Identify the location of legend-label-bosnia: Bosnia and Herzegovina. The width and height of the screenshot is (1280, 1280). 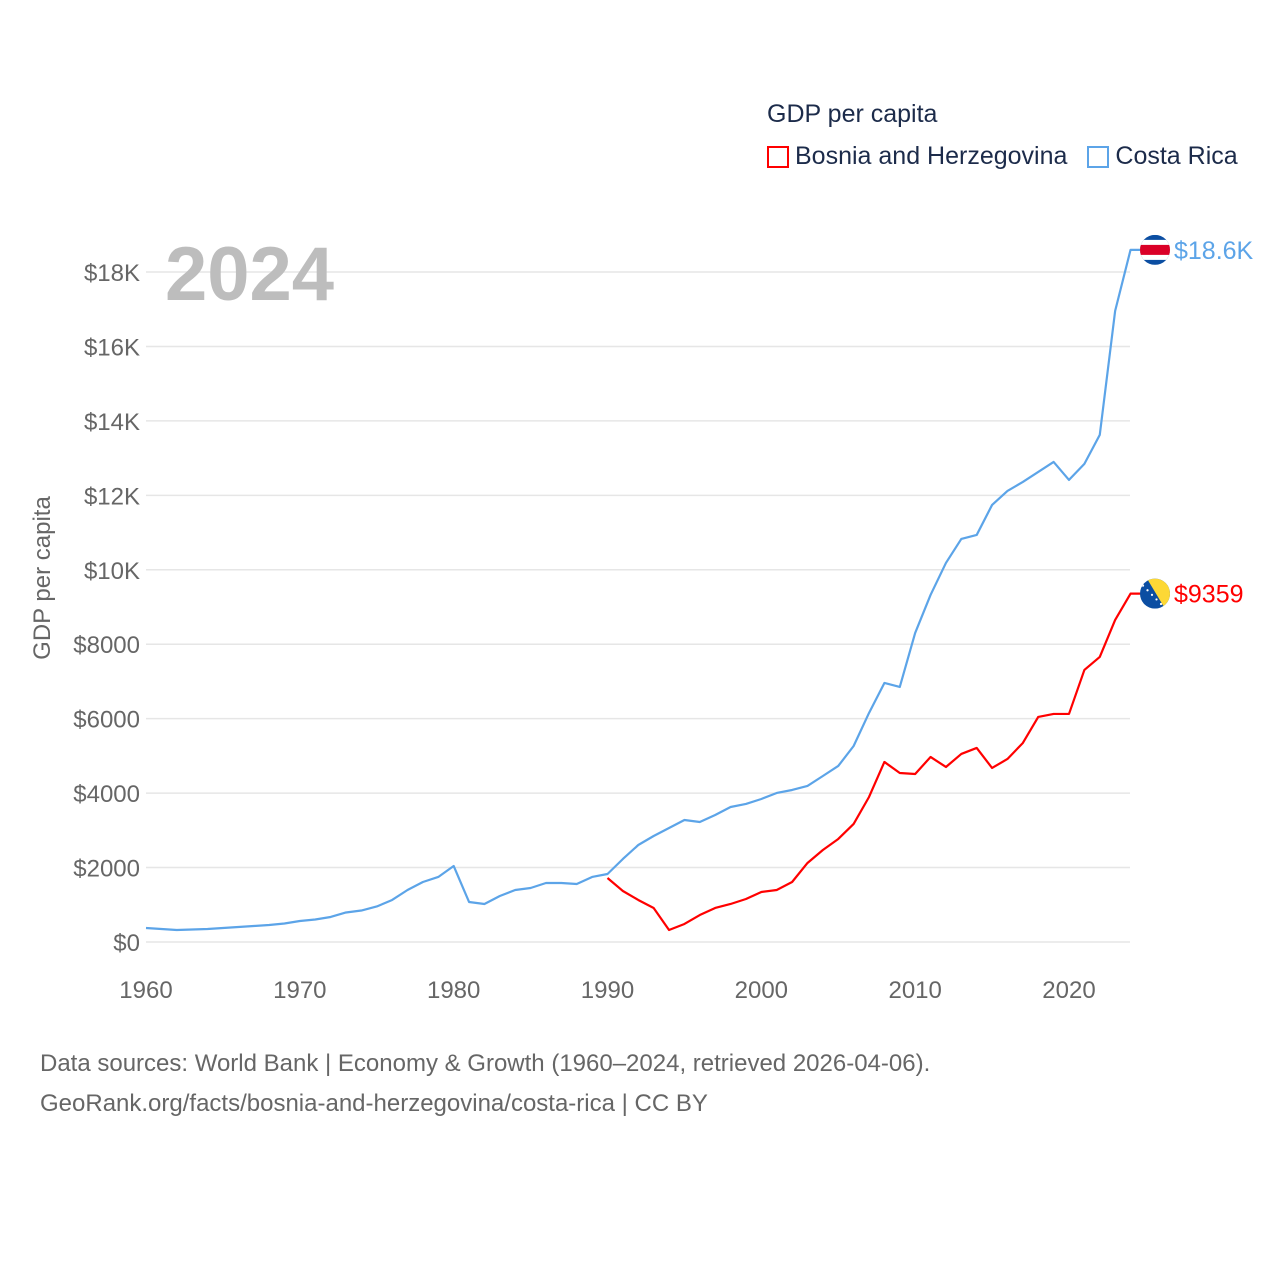
(931, 156).